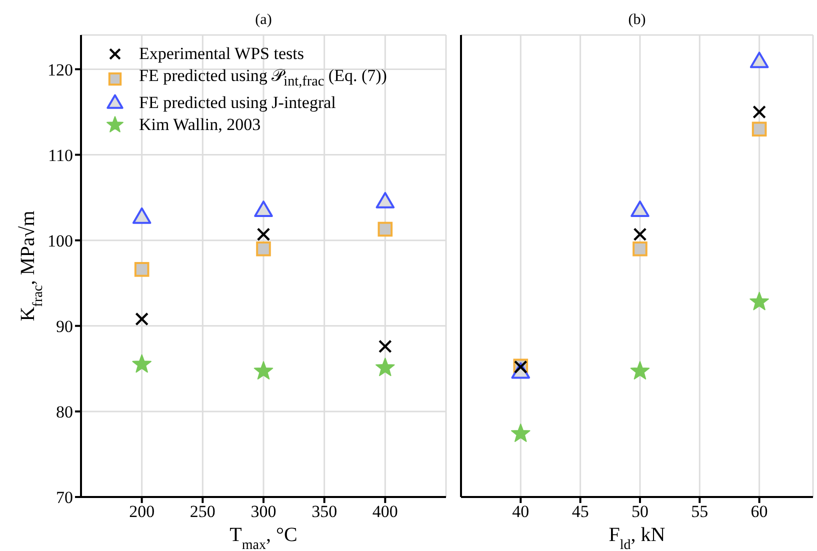 The width and height of the screenshot is (817, 551). What do you see at coordinates (64, 412) in the screenshot?
I see `y-tick-label: 80` at bounding box center [64, 412].